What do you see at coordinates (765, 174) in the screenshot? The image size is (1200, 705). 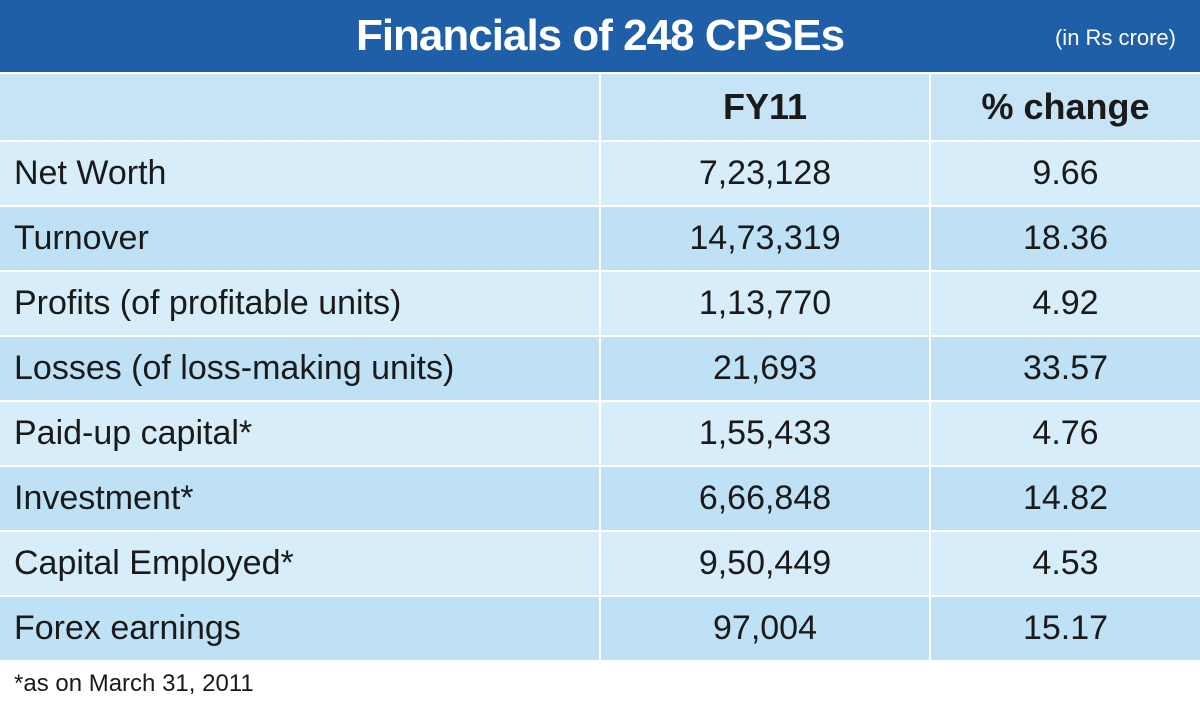 I see `row-fy11-value: 7,23,128` at bounding box center [765, 174].